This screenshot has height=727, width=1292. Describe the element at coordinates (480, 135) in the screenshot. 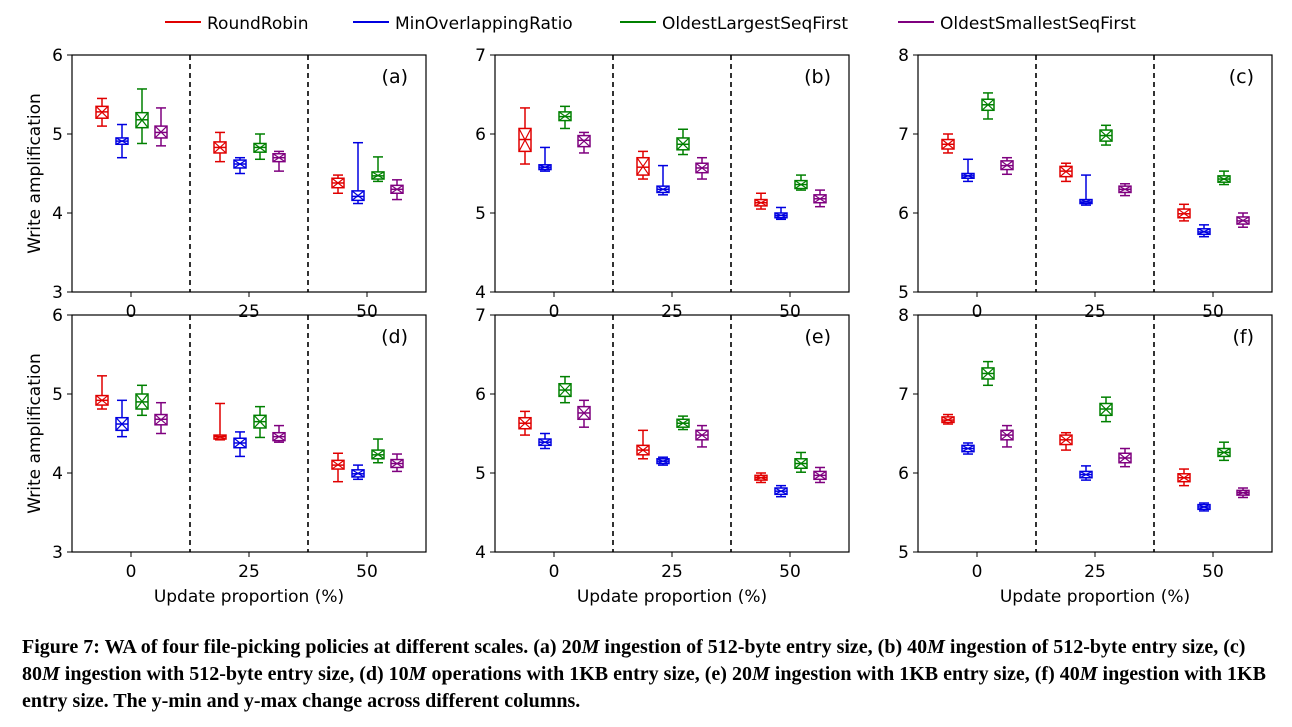

I see `y-tick-label: 6` at that location.